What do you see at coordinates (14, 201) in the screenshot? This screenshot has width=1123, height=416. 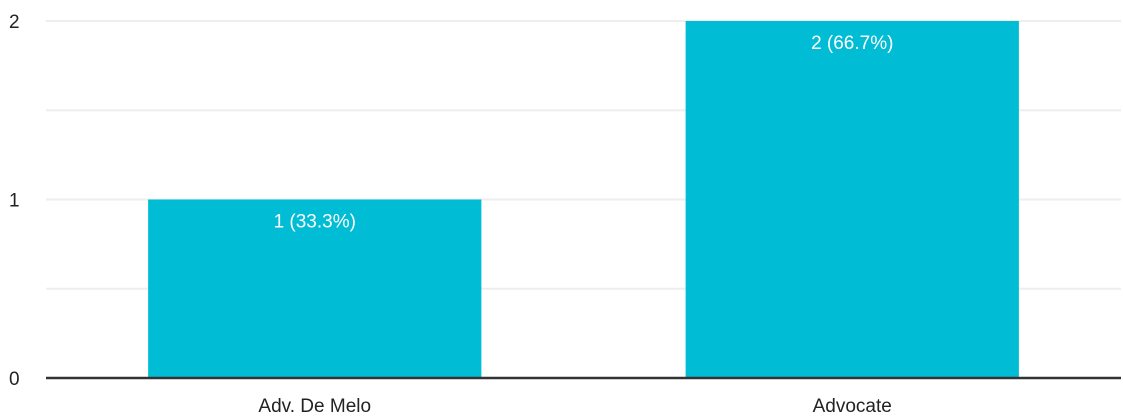 I see `y-tick-label: 1` at bounding box center [14, 201].